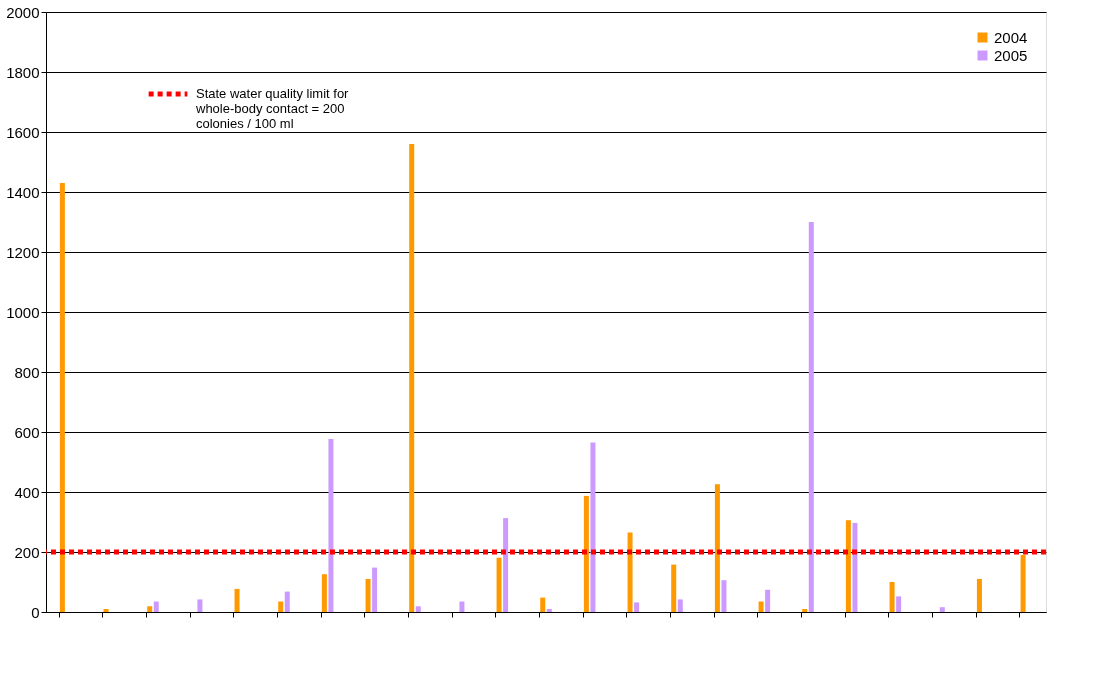 The image size is (1102, 681). I want to click on y-tick-label: 1800, so click(23, 72).